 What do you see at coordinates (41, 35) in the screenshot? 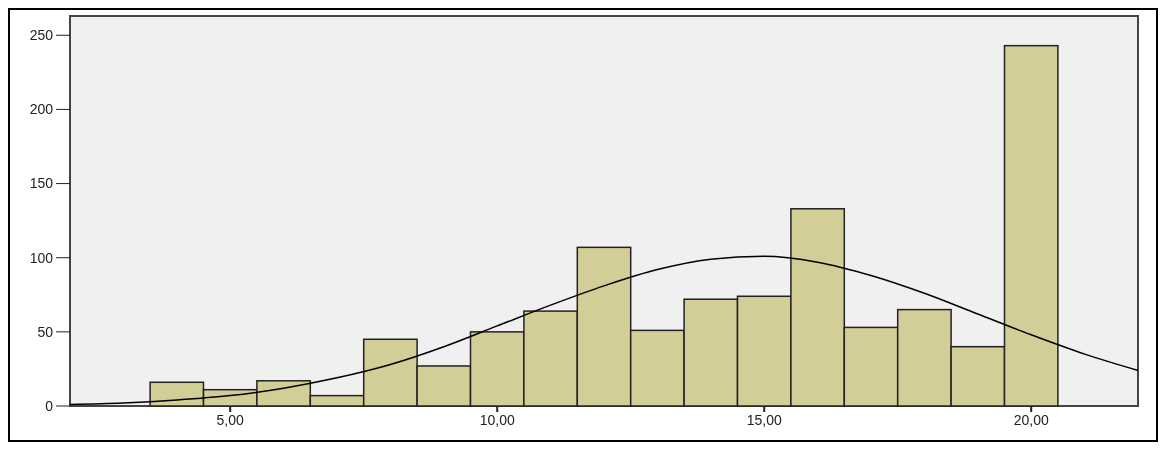
I see `y-tick-label: 250` at bounding box center [41, 35].